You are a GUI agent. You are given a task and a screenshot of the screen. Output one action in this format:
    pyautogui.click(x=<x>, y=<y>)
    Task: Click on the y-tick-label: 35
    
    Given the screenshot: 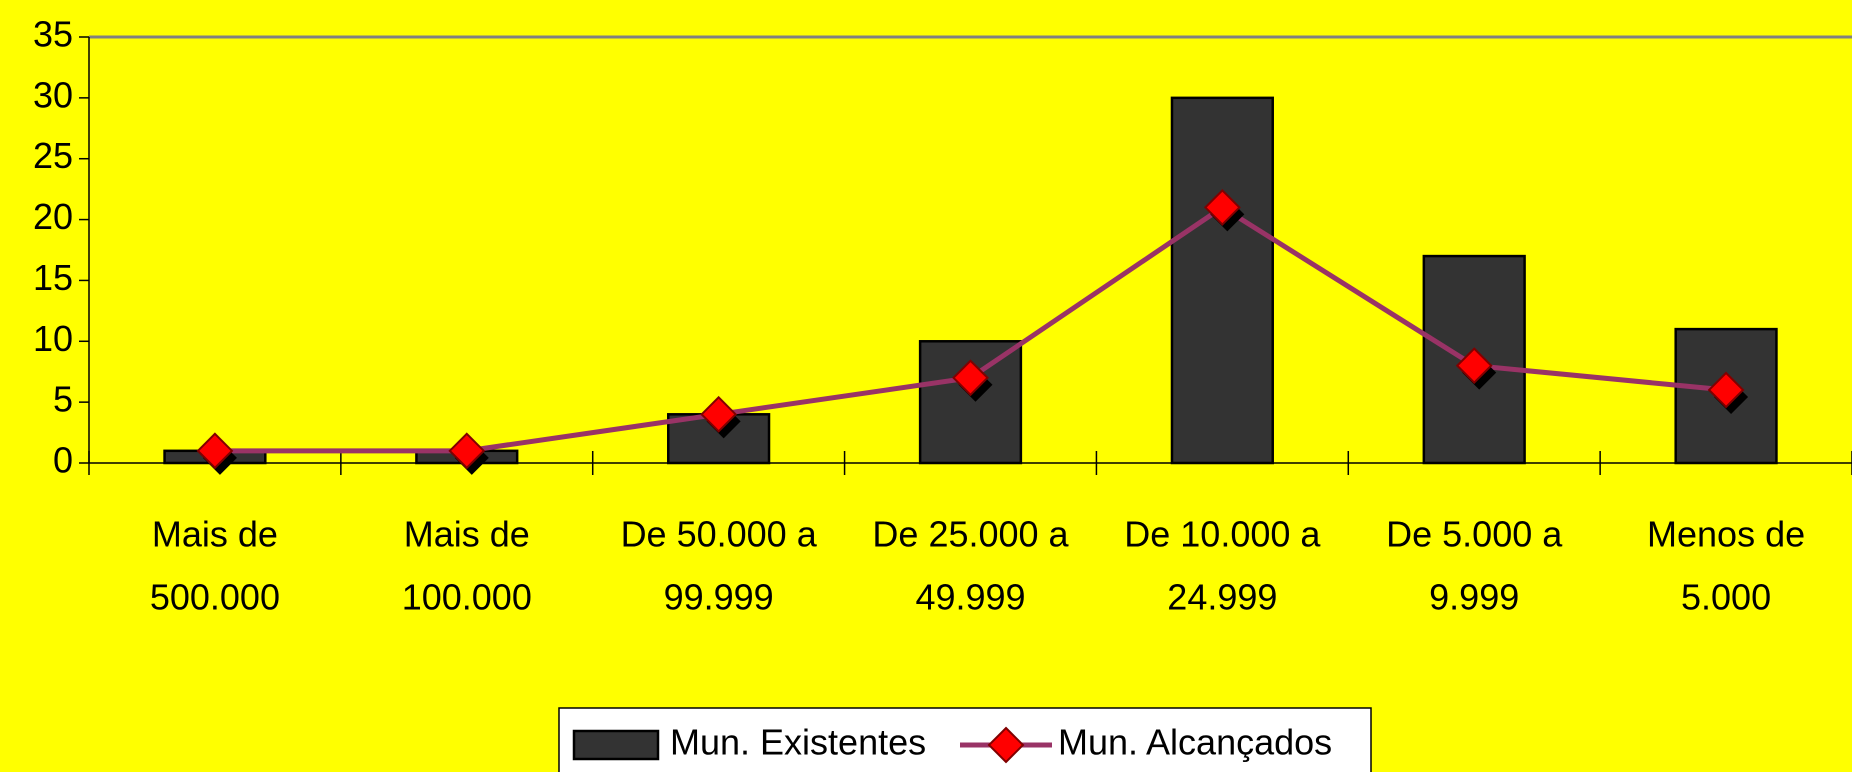 What is the action you would take?
    pyautogui.click(x=53, y=34)
    